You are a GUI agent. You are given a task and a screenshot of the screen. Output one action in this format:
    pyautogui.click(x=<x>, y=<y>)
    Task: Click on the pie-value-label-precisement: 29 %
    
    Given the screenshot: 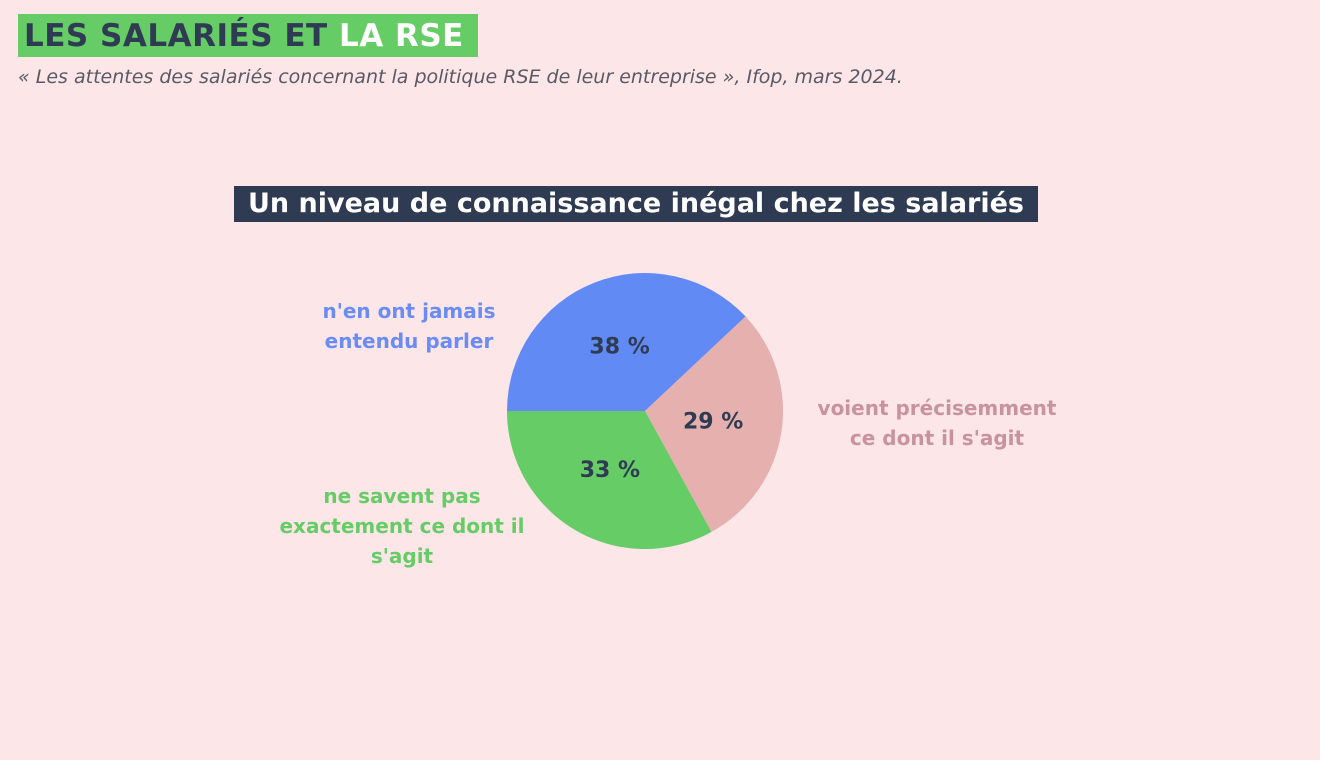 What is the action you would take?
    pyautogui.click(x=713, y=421)
    